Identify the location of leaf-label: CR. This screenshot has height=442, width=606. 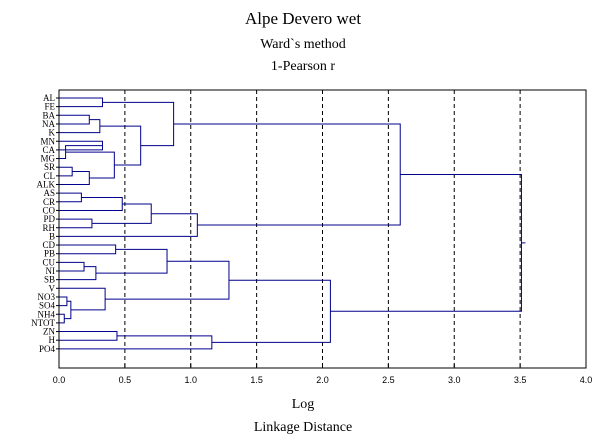
(49, 202).